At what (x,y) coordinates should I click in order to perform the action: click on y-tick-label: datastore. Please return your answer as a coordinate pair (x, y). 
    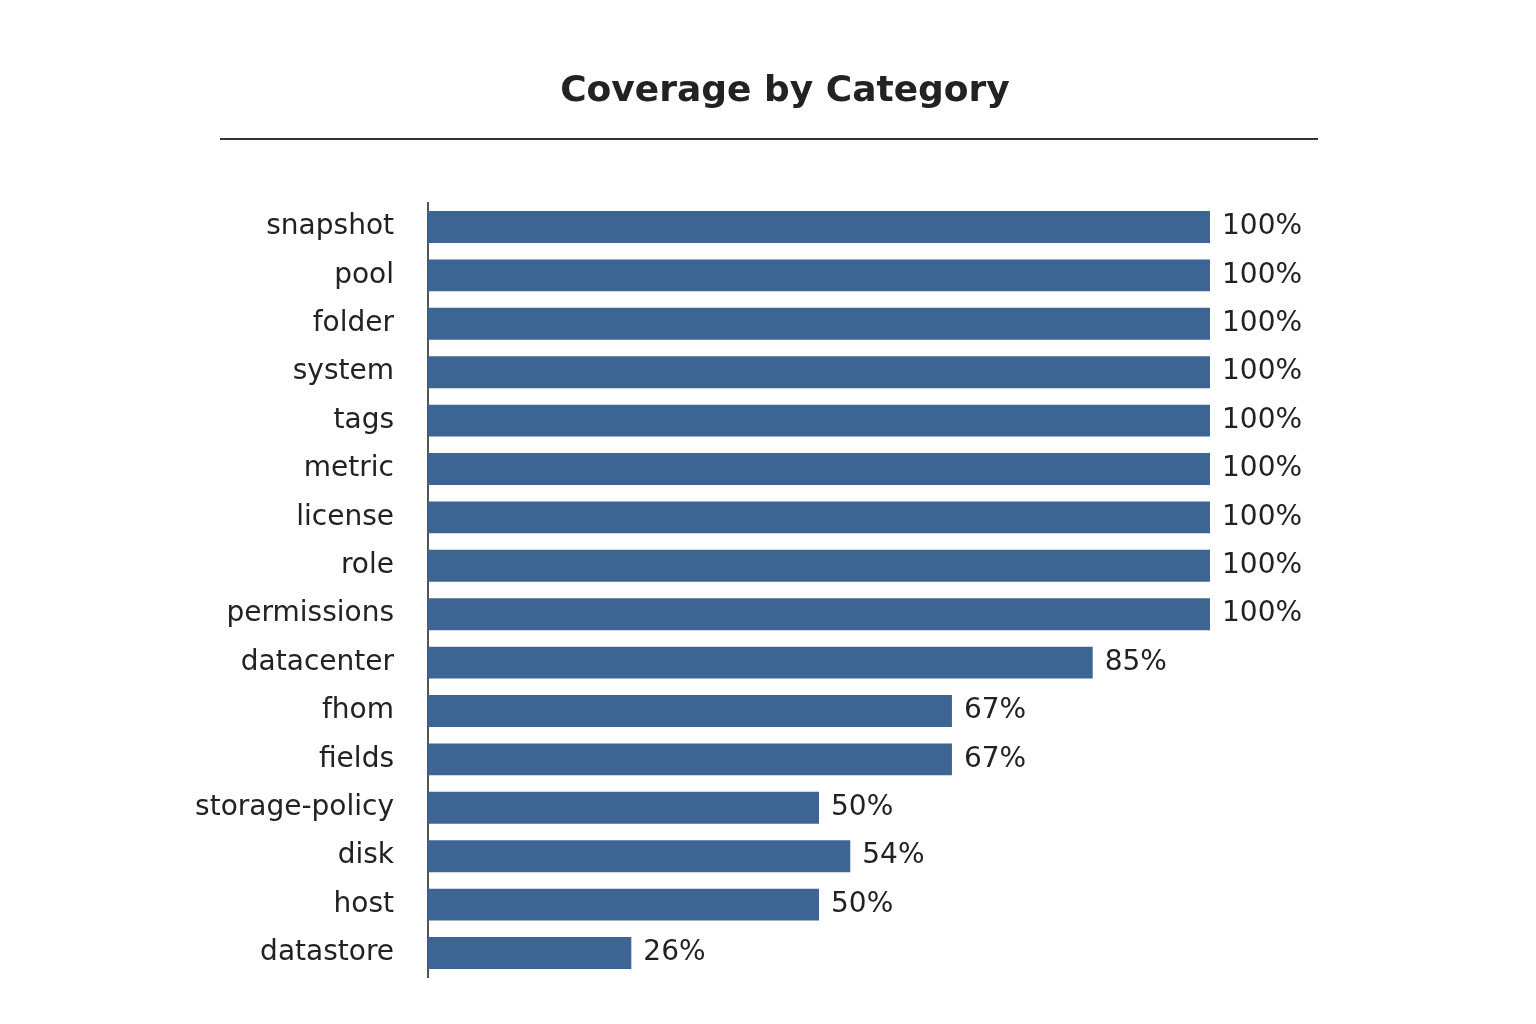
    Looking at the image, I should click on (327, 951).